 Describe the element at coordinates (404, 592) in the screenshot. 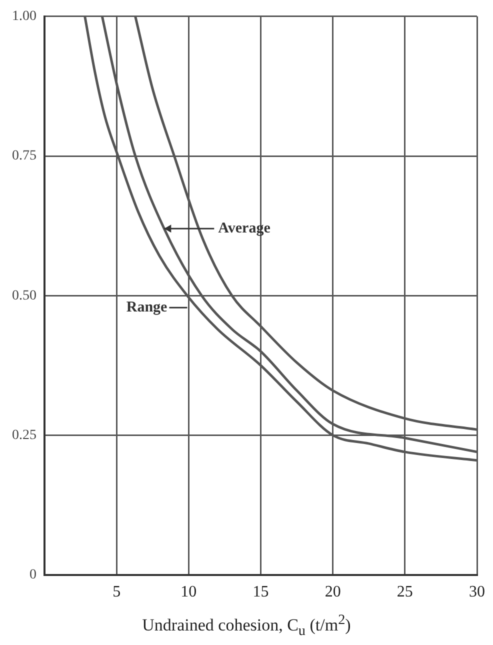

I see `x-tick-label: 25` at that location.